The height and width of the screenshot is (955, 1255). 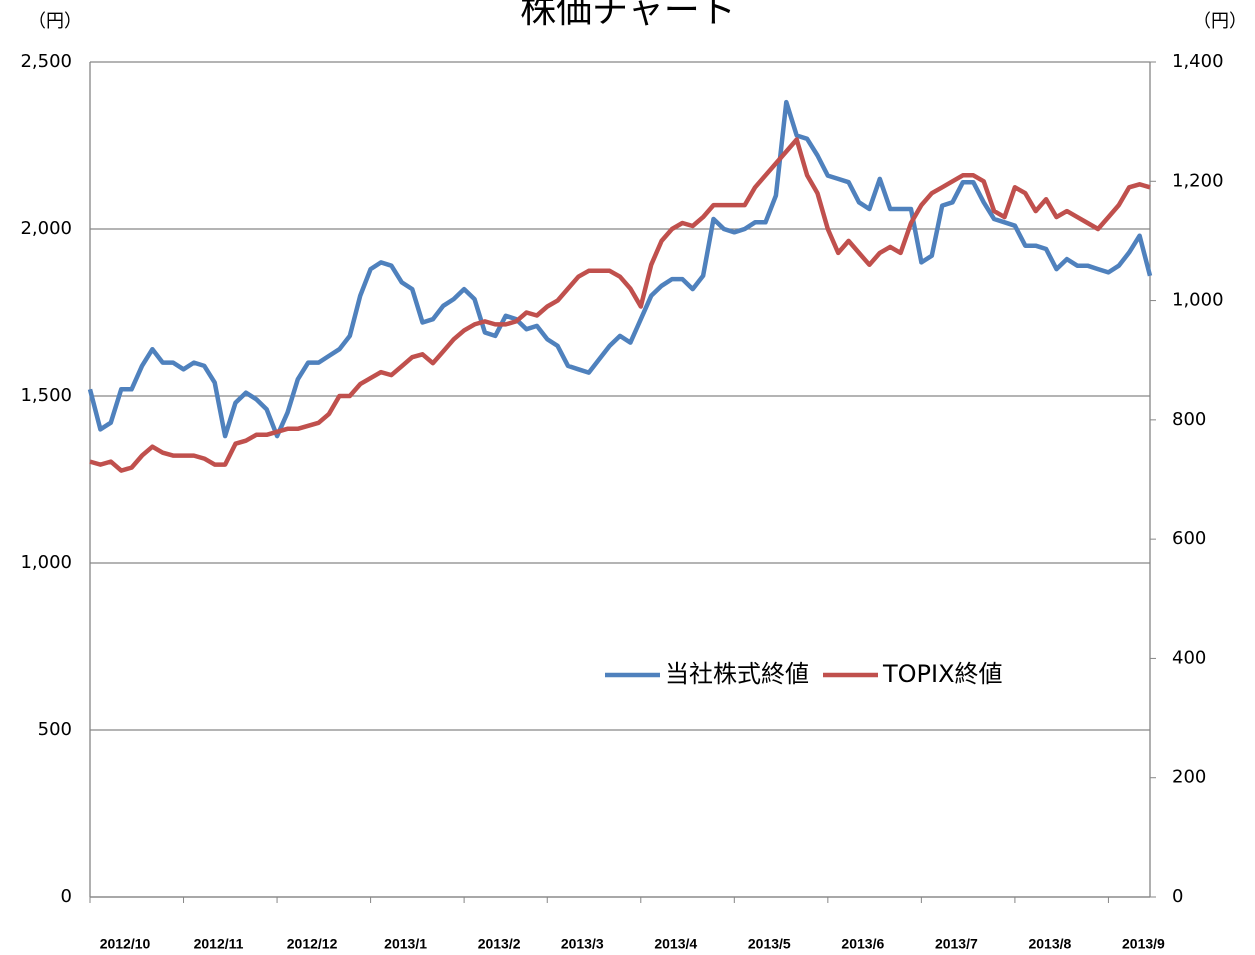 What do you see at coordinates (66, 896) in the screenshot?
I see `y-tick-label: 0` at bounding box center [66, 896].